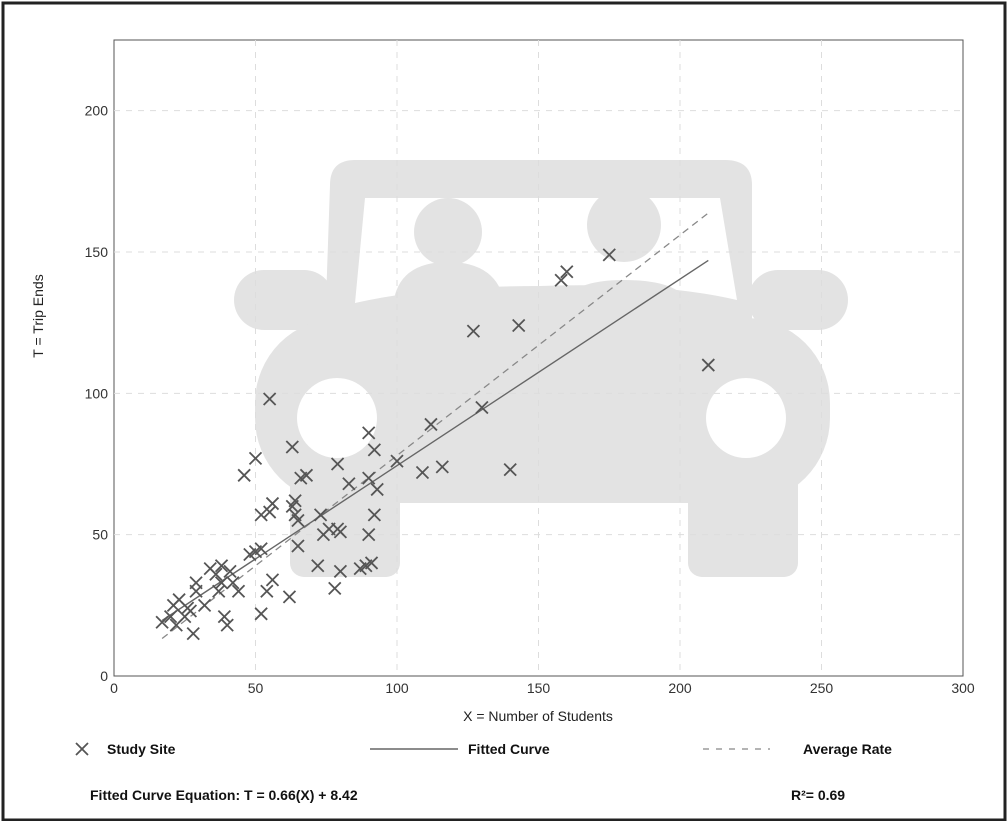 The height and width of the screenshot is (821, 1008). I want to click on y-tick-label: 50, so click(100, 535).